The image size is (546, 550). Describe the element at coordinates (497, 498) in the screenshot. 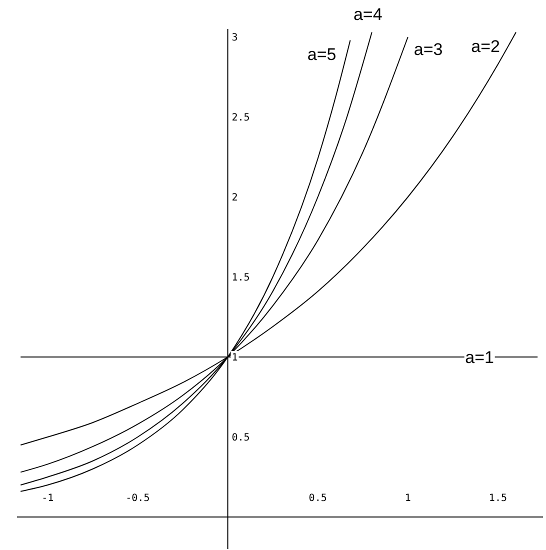

I see `x-tick-label: 1.5` at that location.